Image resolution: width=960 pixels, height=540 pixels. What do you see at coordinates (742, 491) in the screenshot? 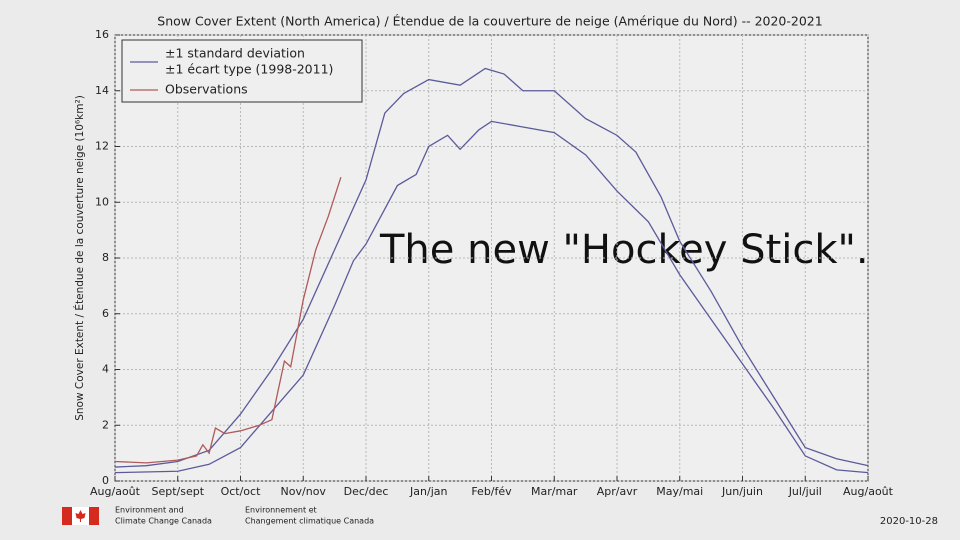
I see `x-tick-label: Jun/juin` at bounding box center [742, 491].